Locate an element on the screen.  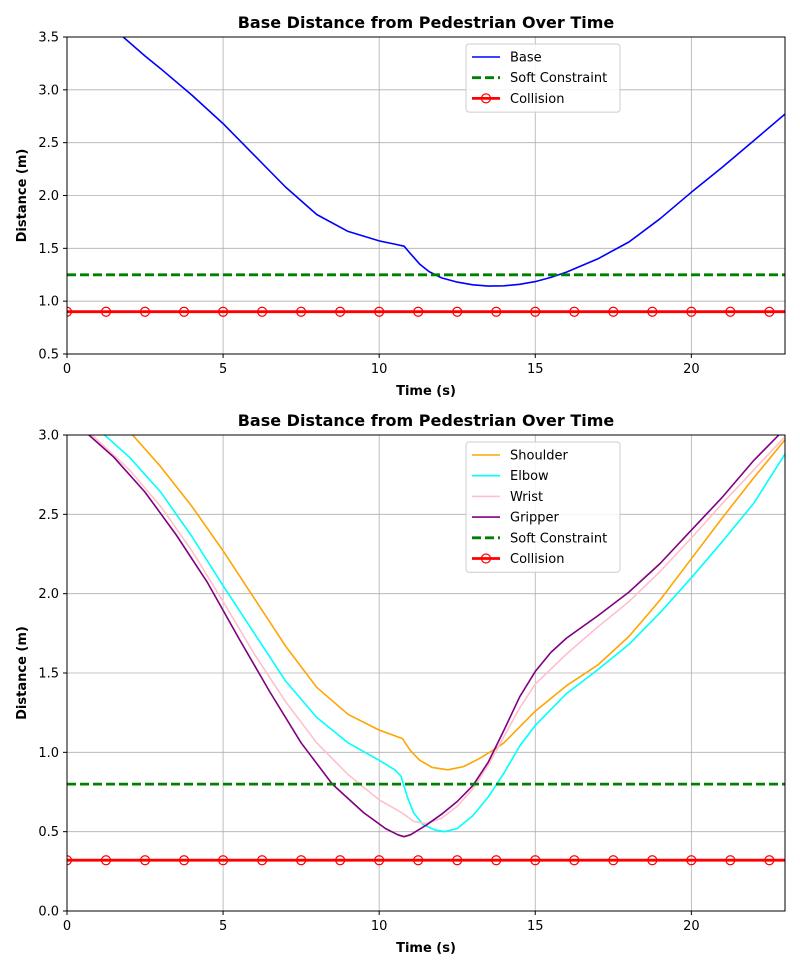
legend-label-shoulder: Shoulder is located at coordinates (539, 456).